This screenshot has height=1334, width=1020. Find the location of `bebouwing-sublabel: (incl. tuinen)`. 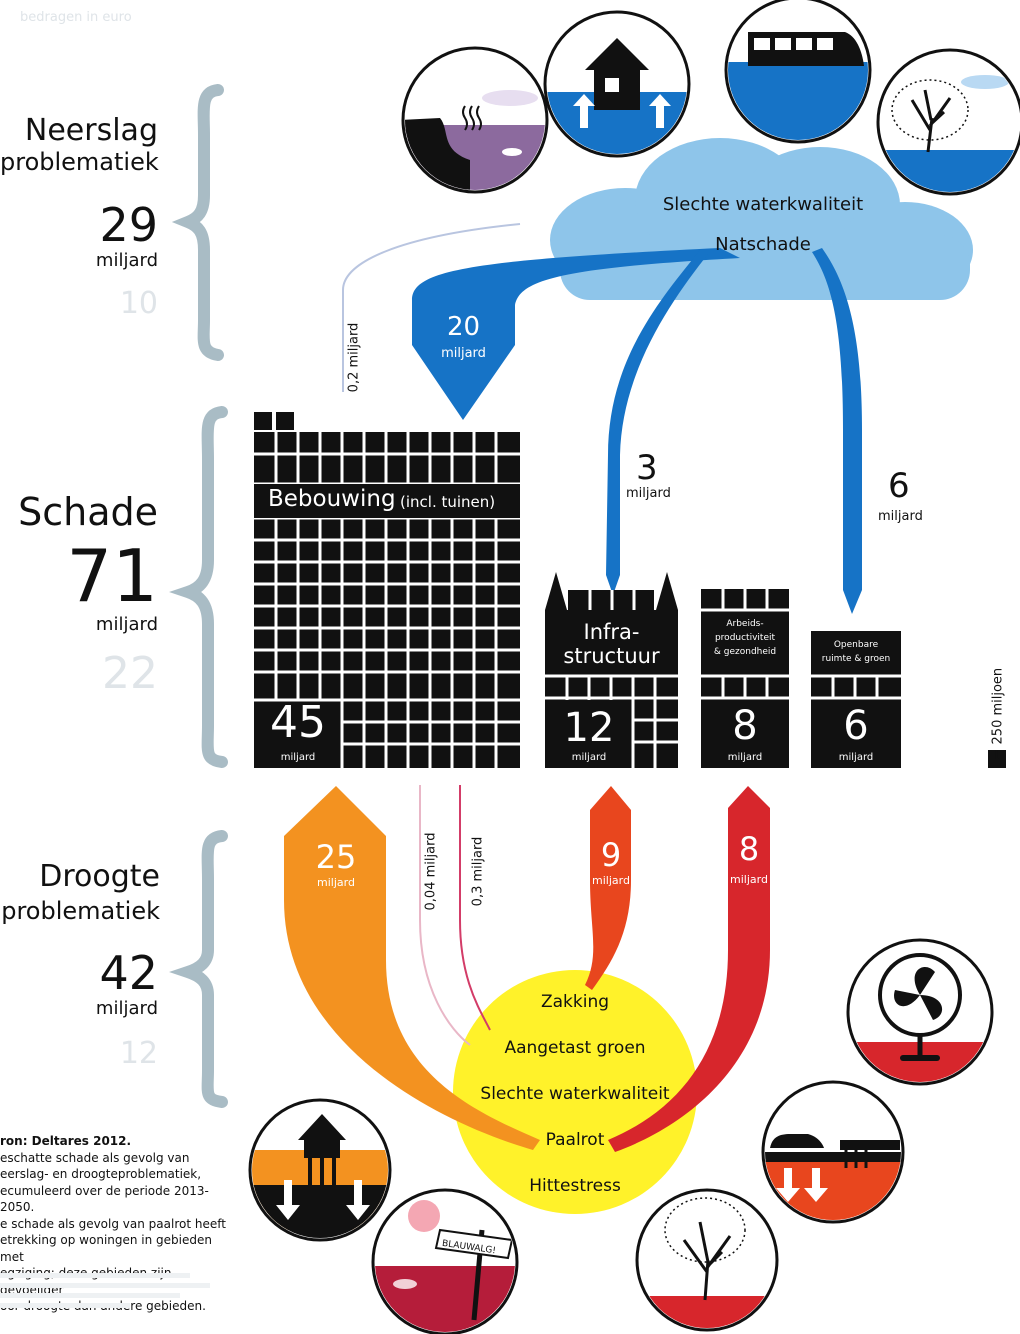

bebouwing-sublabel: (incl. tuinen) is located at coordinates (448, 502).